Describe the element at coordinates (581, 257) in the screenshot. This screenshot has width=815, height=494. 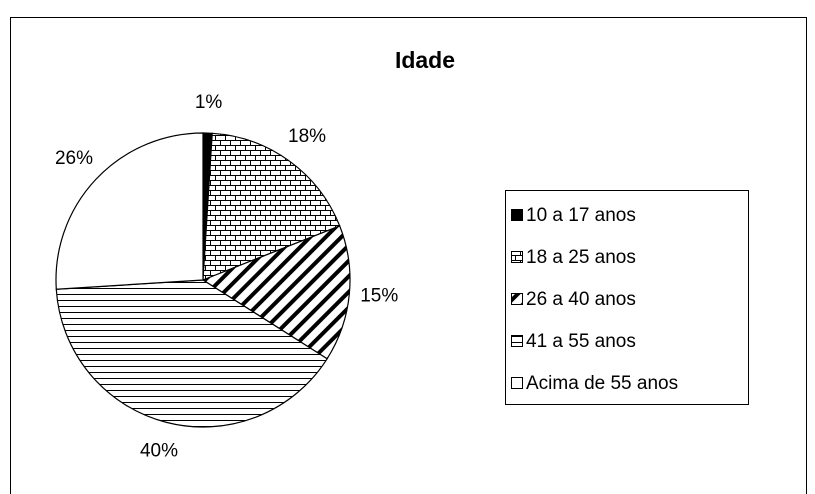
I see `legend-label: 18 a 25 anos` at that location.